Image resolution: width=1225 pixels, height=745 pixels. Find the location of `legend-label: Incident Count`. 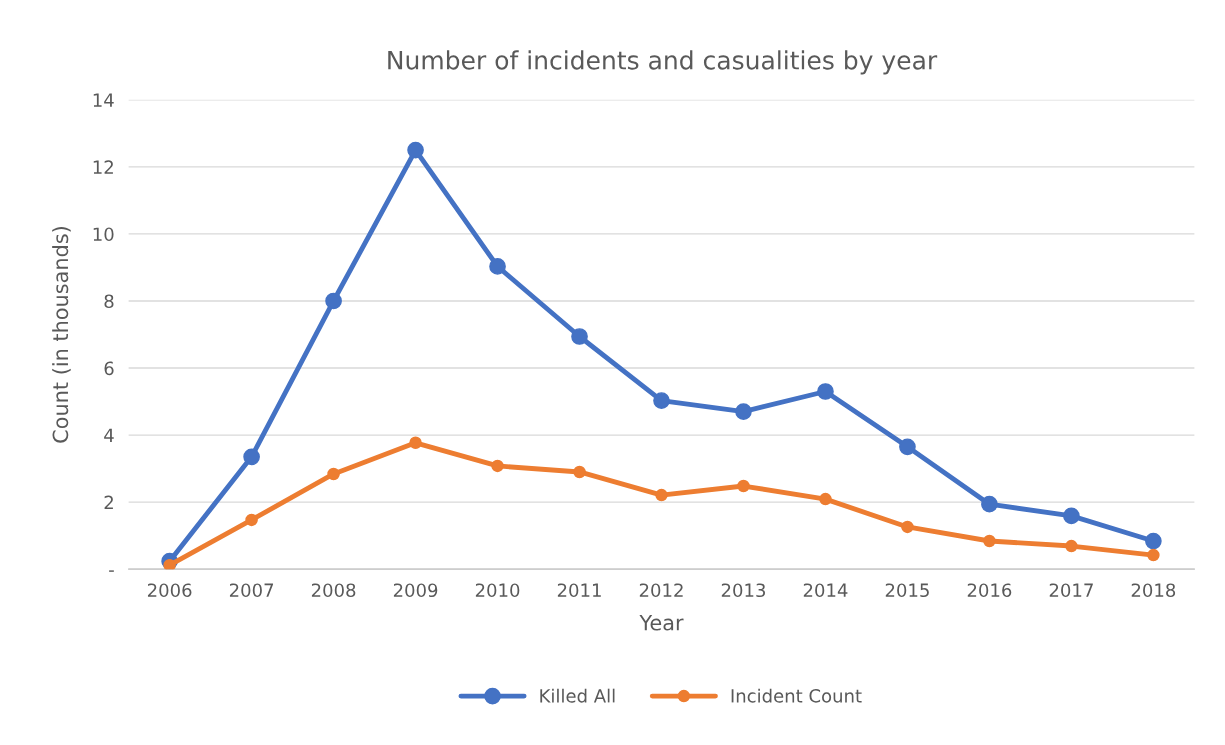

legend-label: Incident Count is located at coordinates (796, 695).